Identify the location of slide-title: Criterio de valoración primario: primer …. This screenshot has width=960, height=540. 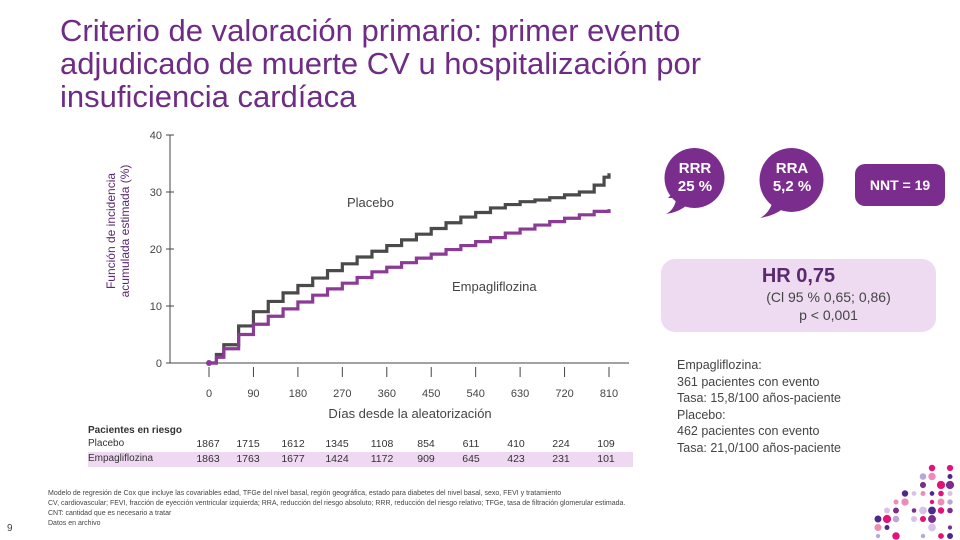
(440, 63).